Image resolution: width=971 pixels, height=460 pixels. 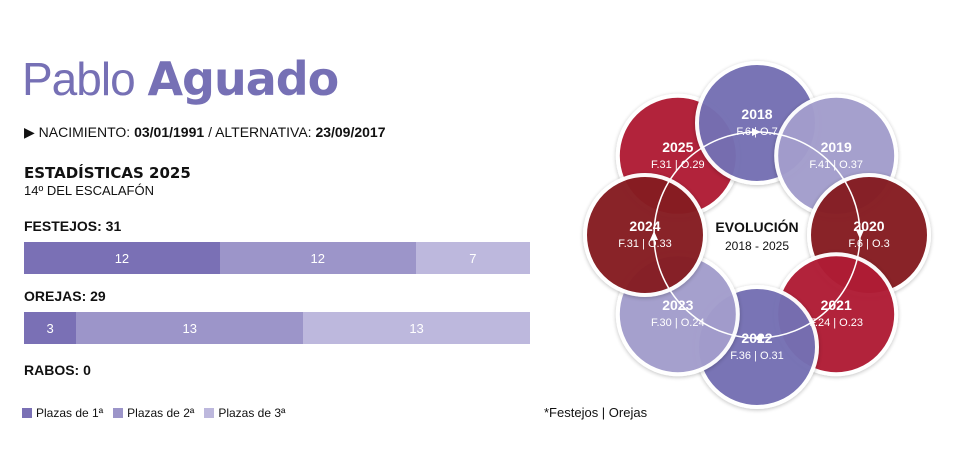 I want to click on year-stats: F.24 | O.23, so click(x=836, y=323).